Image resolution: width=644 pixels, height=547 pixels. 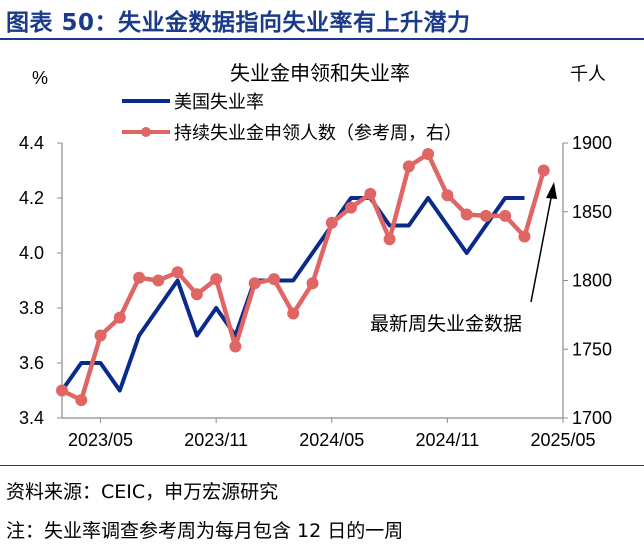 What do you see at coordinates (322, 465) in the screenshot?
I see `bottom-rule` at bounding box center [322, 465].